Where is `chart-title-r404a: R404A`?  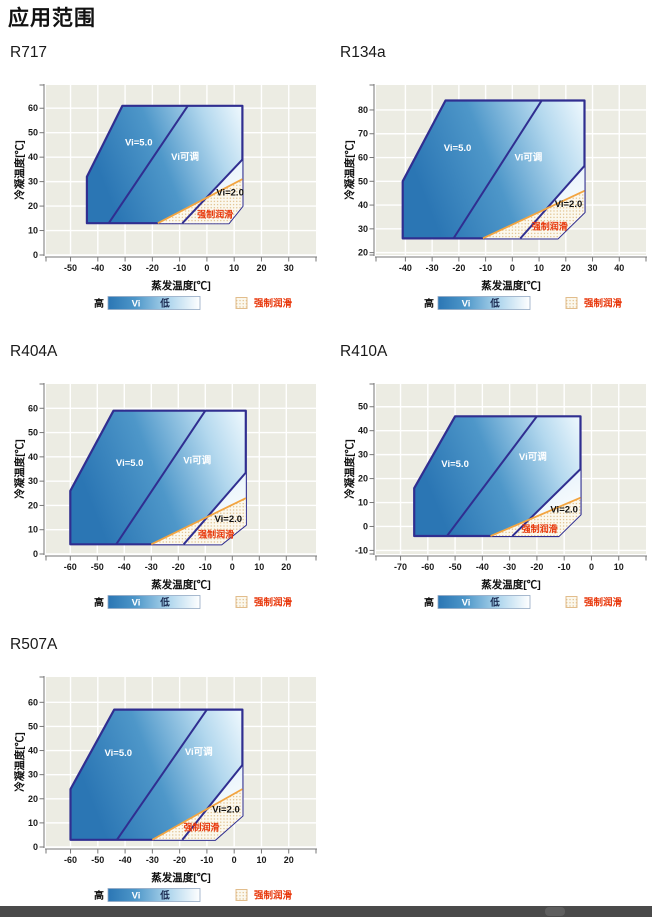
chart-title-r404a: R404A is located at coordinates (34, 351).